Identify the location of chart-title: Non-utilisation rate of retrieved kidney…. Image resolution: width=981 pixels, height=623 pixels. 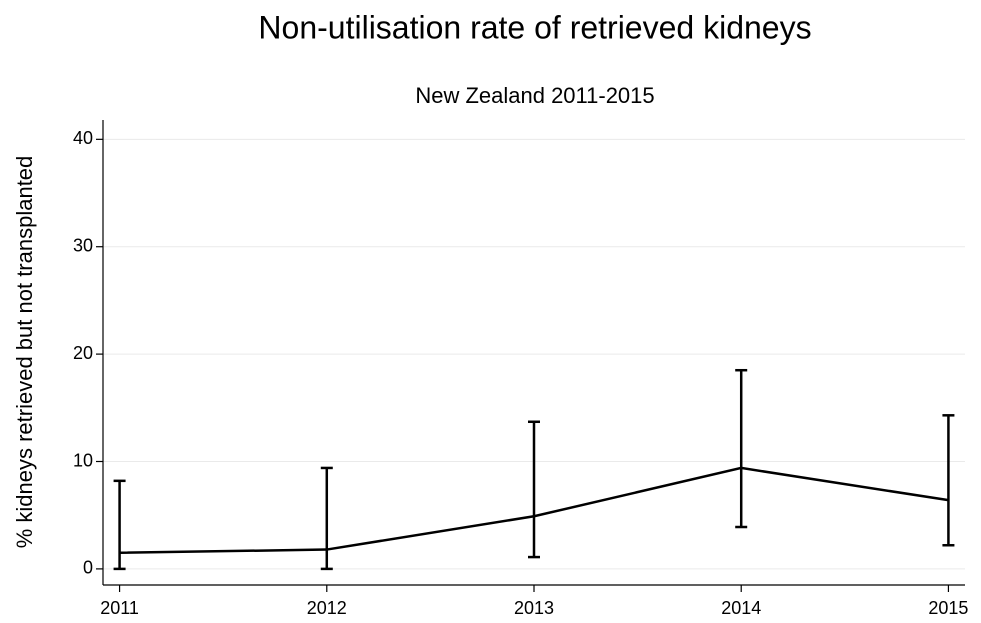
(534, 27).